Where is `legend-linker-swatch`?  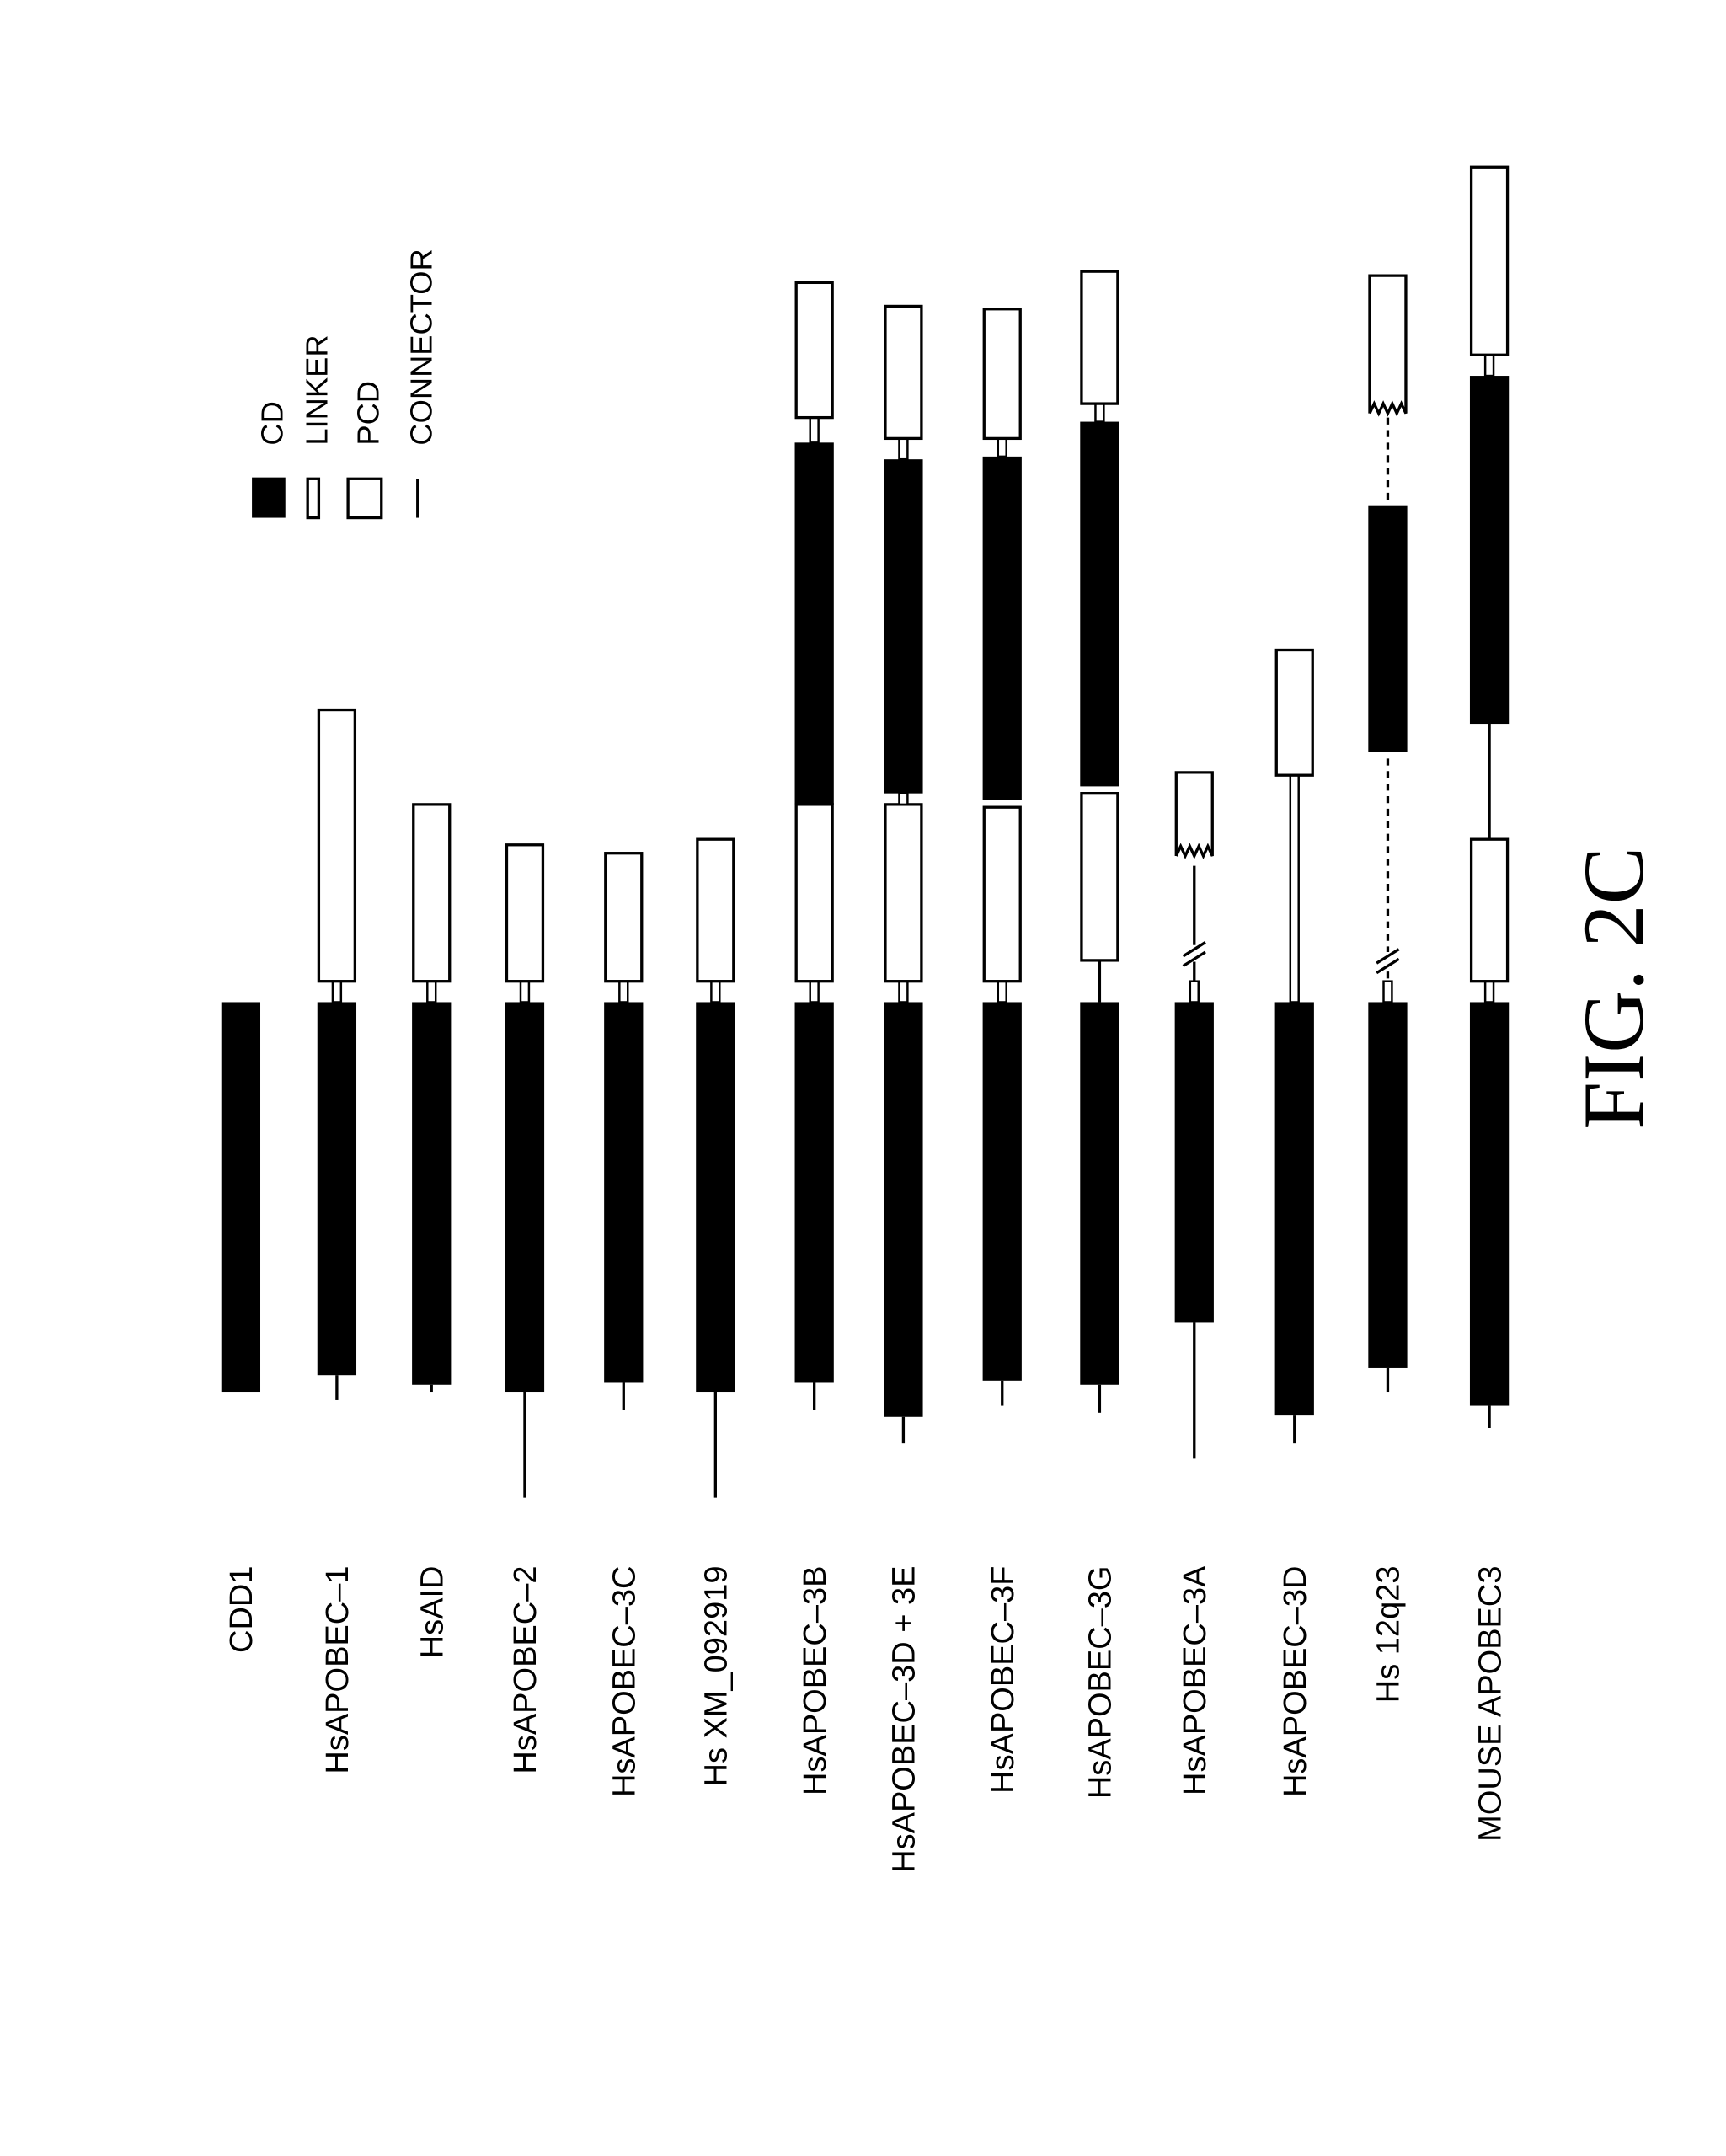
legend-linker-swatch is located at coordinates (312, 498).